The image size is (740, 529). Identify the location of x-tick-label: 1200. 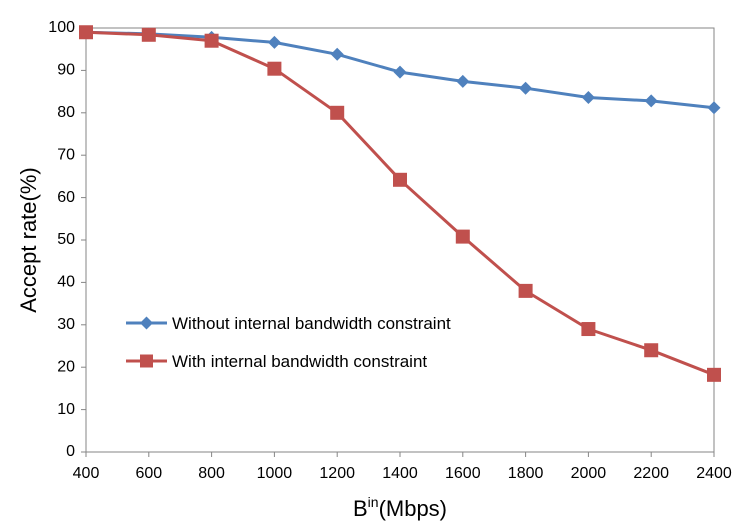
(337, 473).